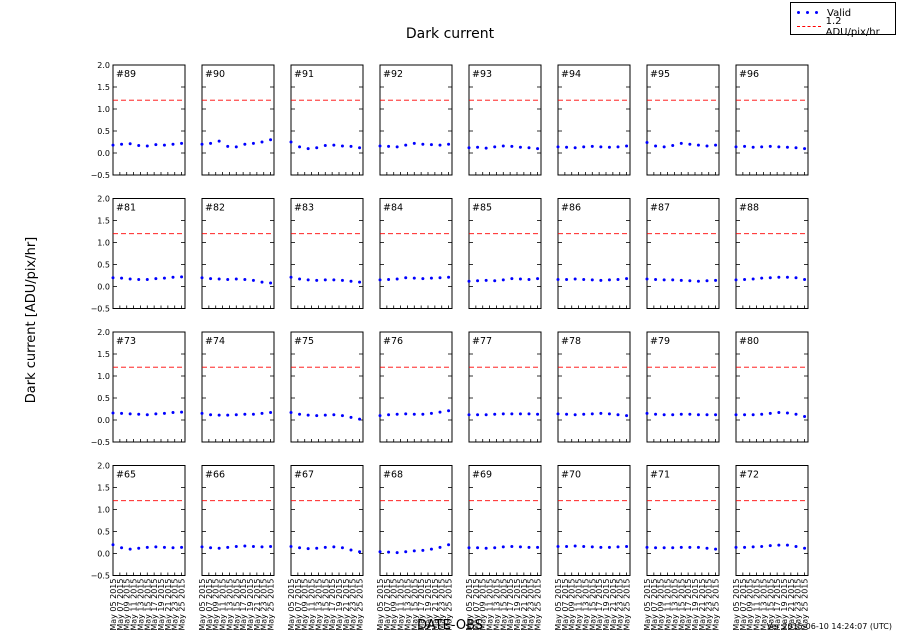 This screenshot has height=641, width=900. Describe the element at coordinates (736, 605) in the screenshot. I see `x-tick-label: May 05 2015` at that location.